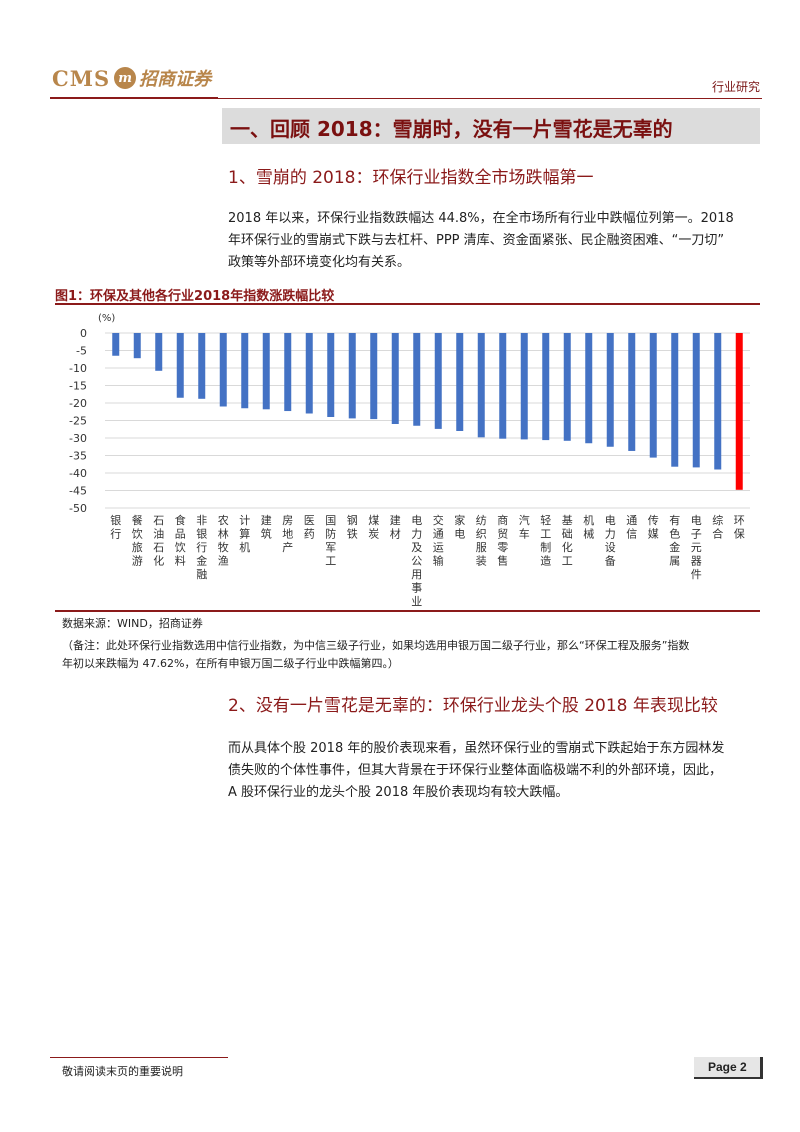 This screenshot has width=800, height=1132. I want to click on y-tick-label: -50, so click(78, 508).